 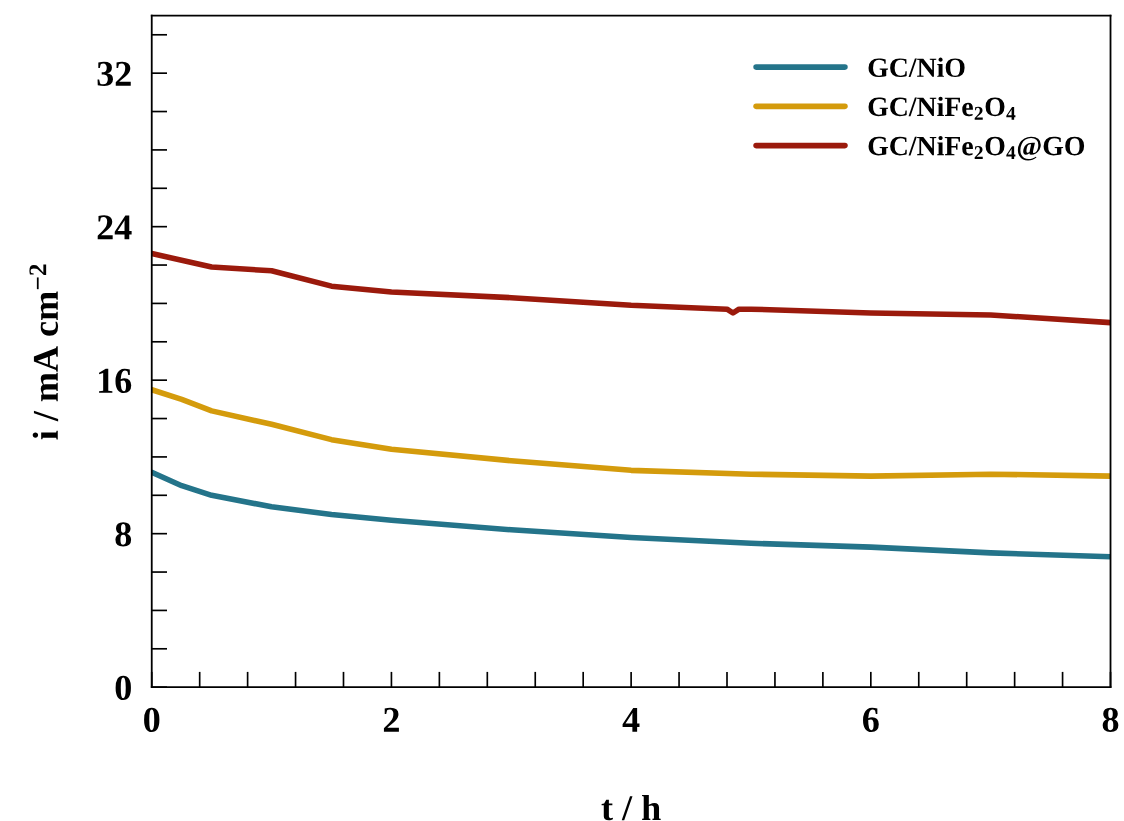 I want to click on y-tick-label: 32, so click(x=114, y=74).